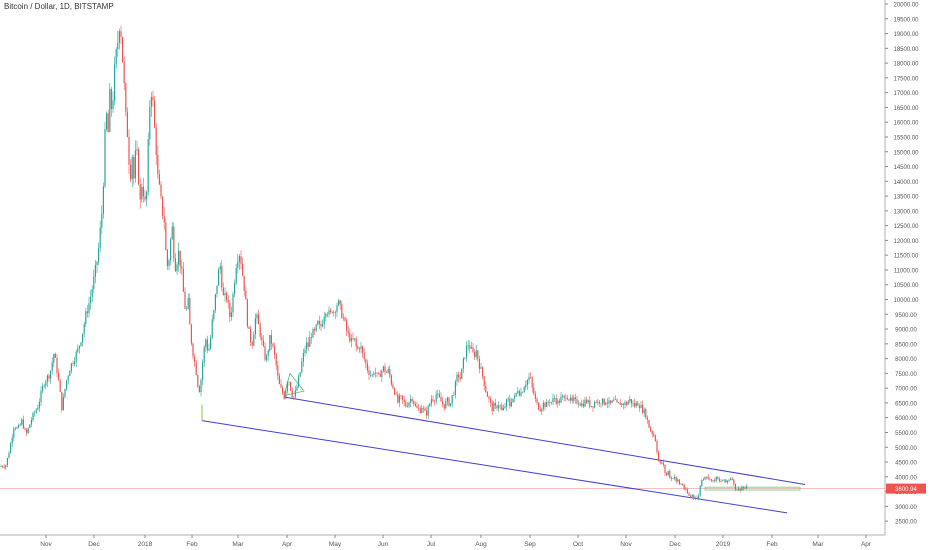 Image resolution: width=932 pixels, height=550 pixels. Describe the element at coordinates (906, 6) in the screenshot. I see `y-tick-label: 20000.00` at that location.